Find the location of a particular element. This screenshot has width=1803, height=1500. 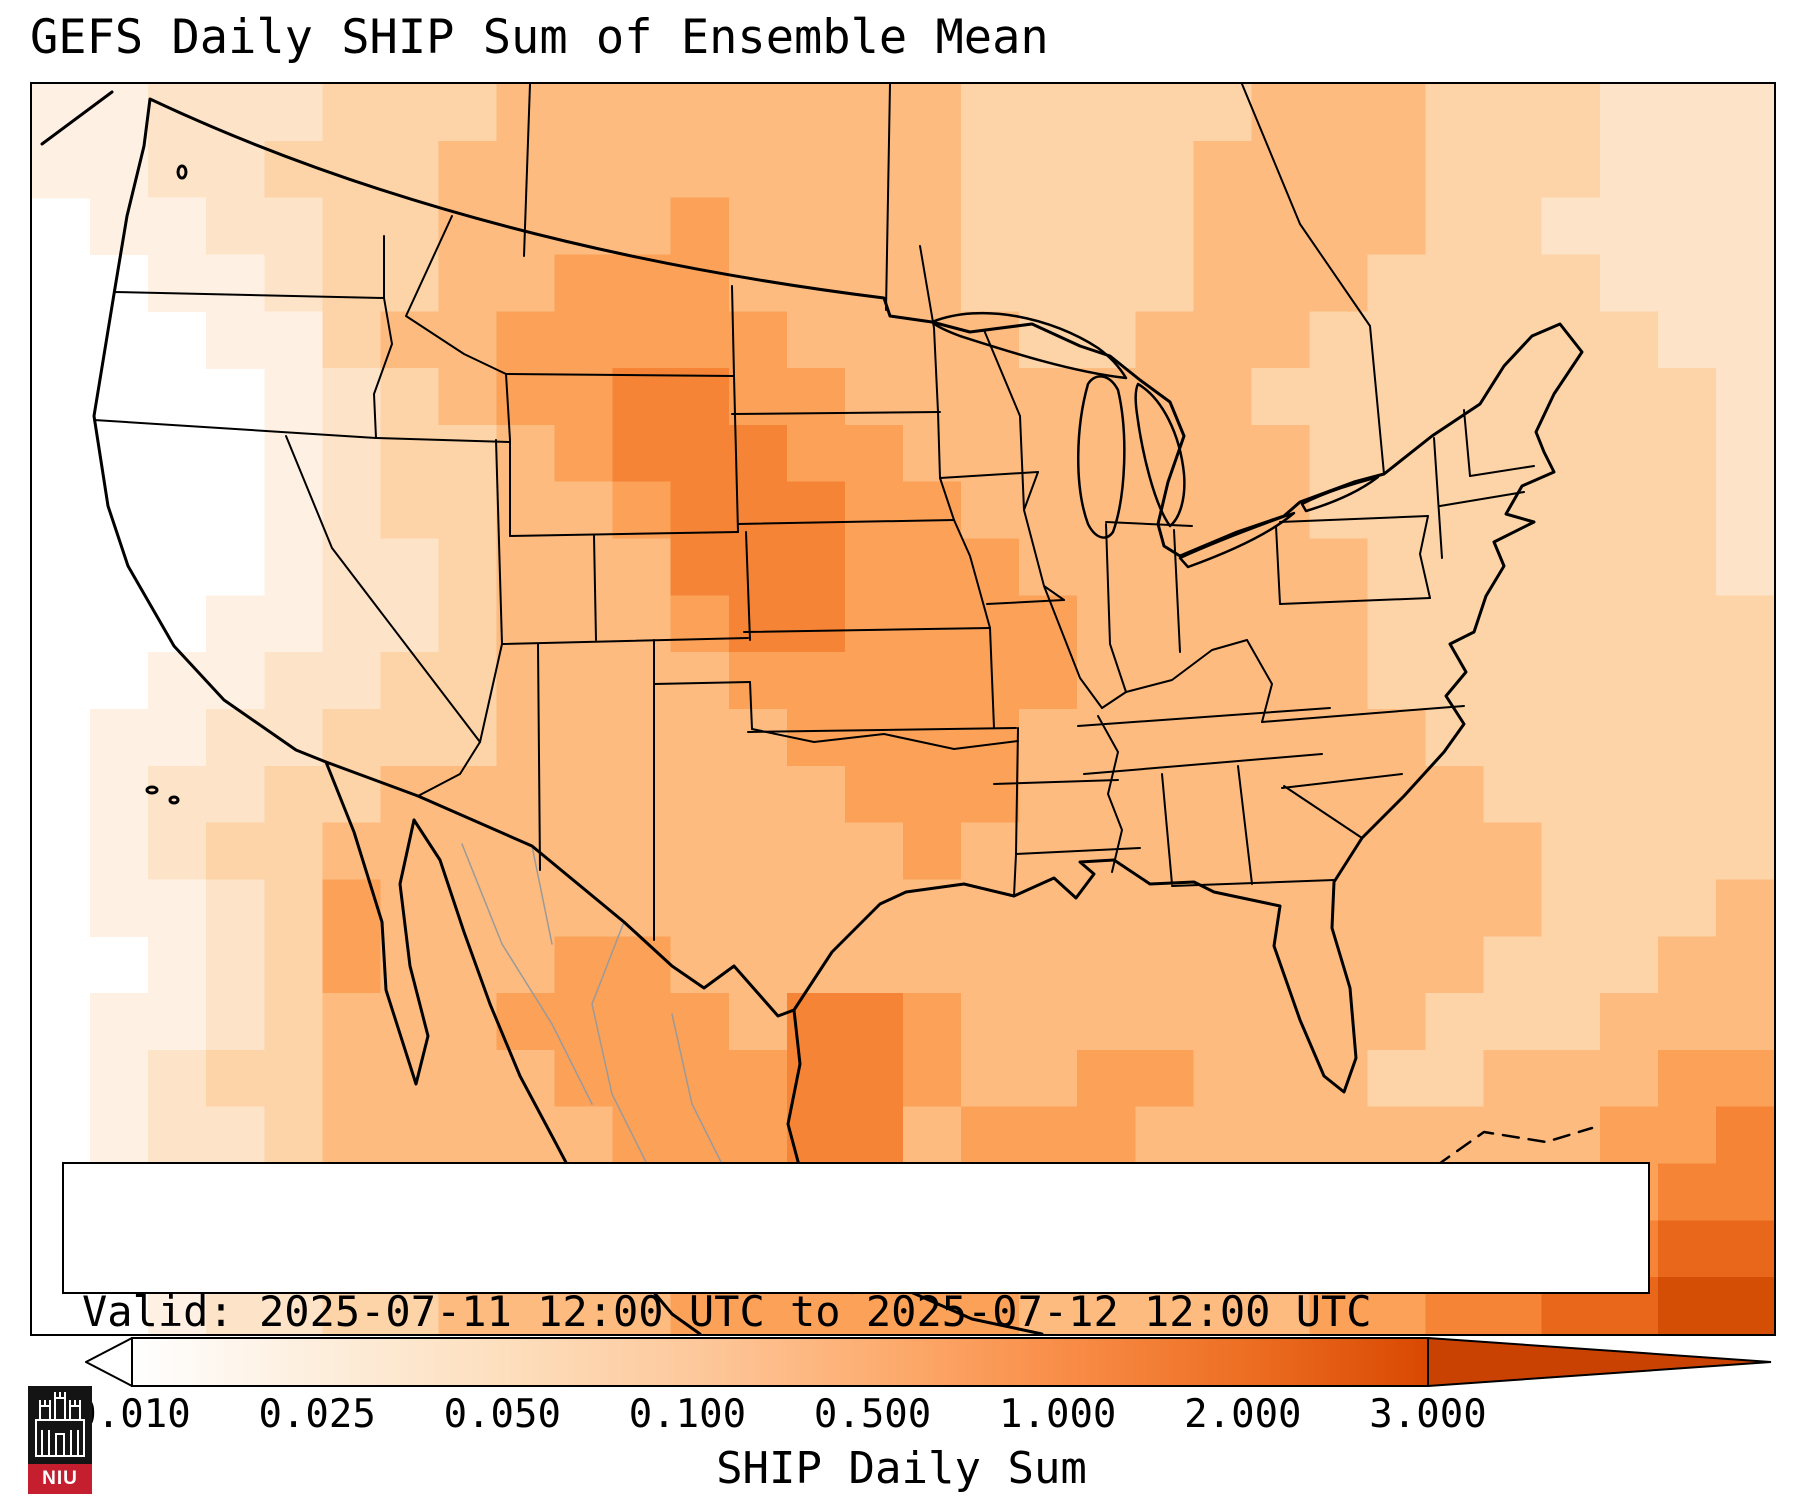

niu-logo: NIU is located at coordinates (60, 1440).